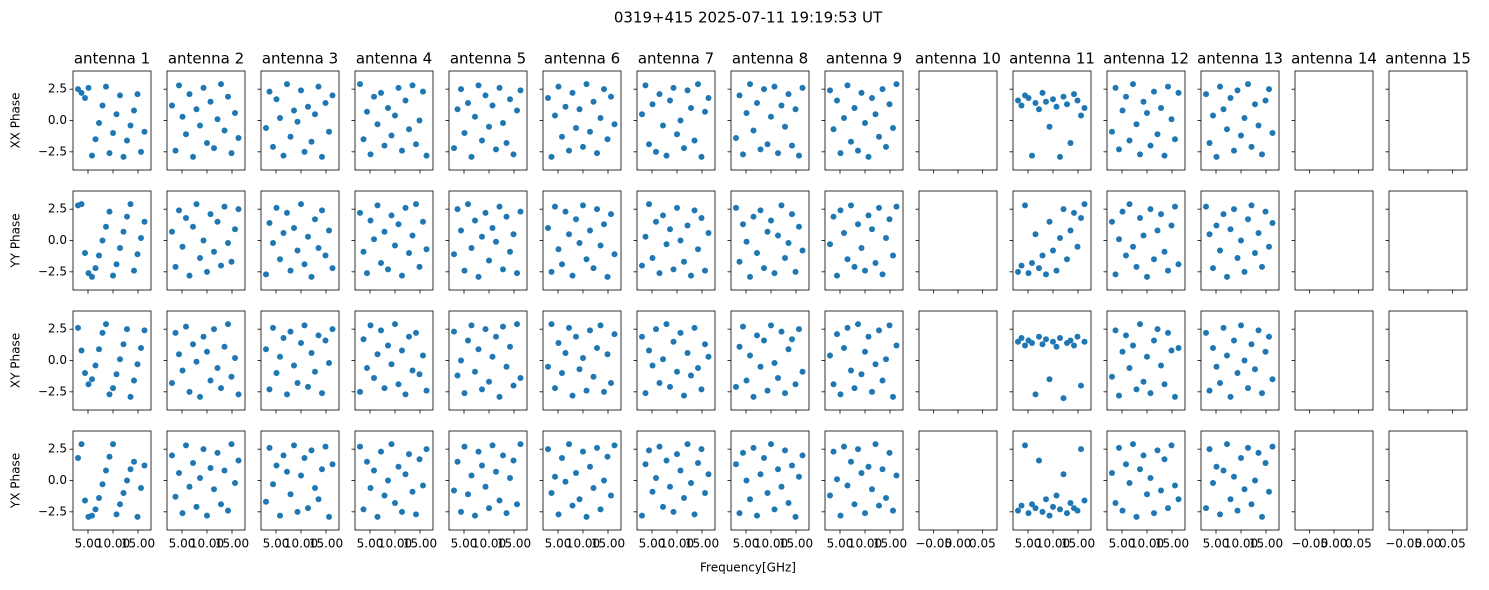  What do you see at coordinates (138, 544) in the screenshot?
I see `x-tick-label: 15.00` at bounding box center [138, 544].